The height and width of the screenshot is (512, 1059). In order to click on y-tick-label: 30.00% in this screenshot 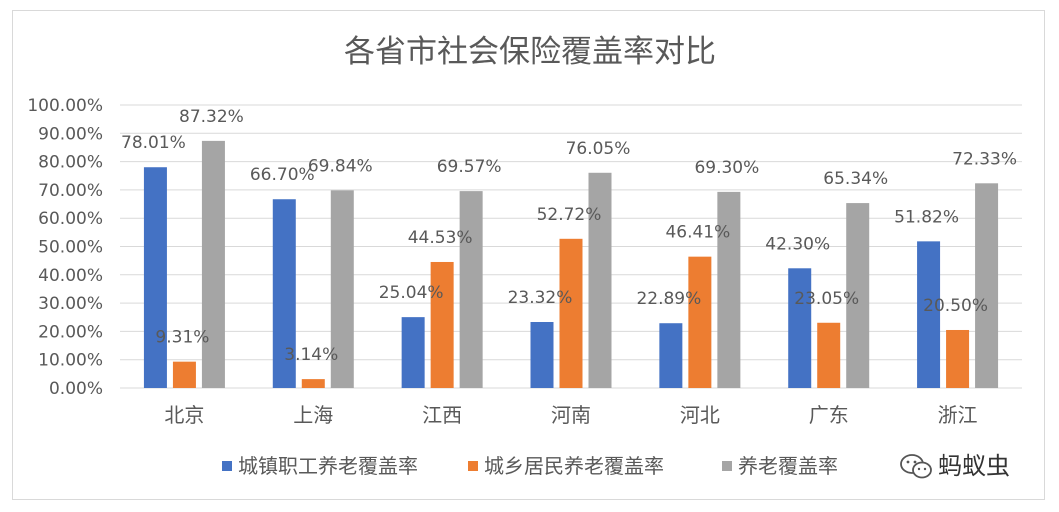, I will do `click(70, 304)`.